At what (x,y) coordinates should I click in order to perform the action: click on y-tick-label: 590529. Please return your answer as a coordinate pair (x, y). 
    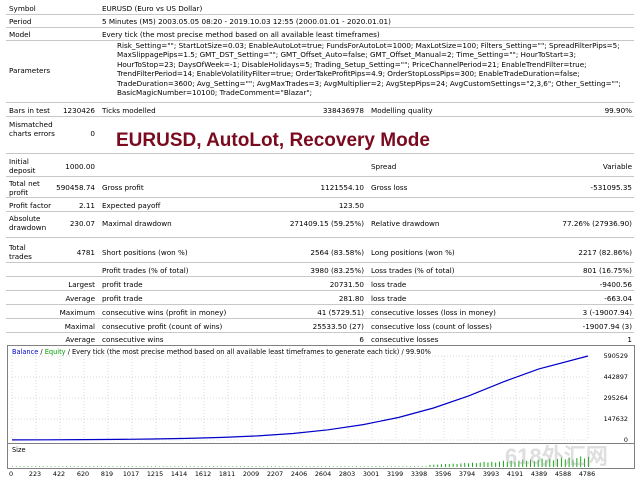
    Looking at the image, I should click on (615, 356).